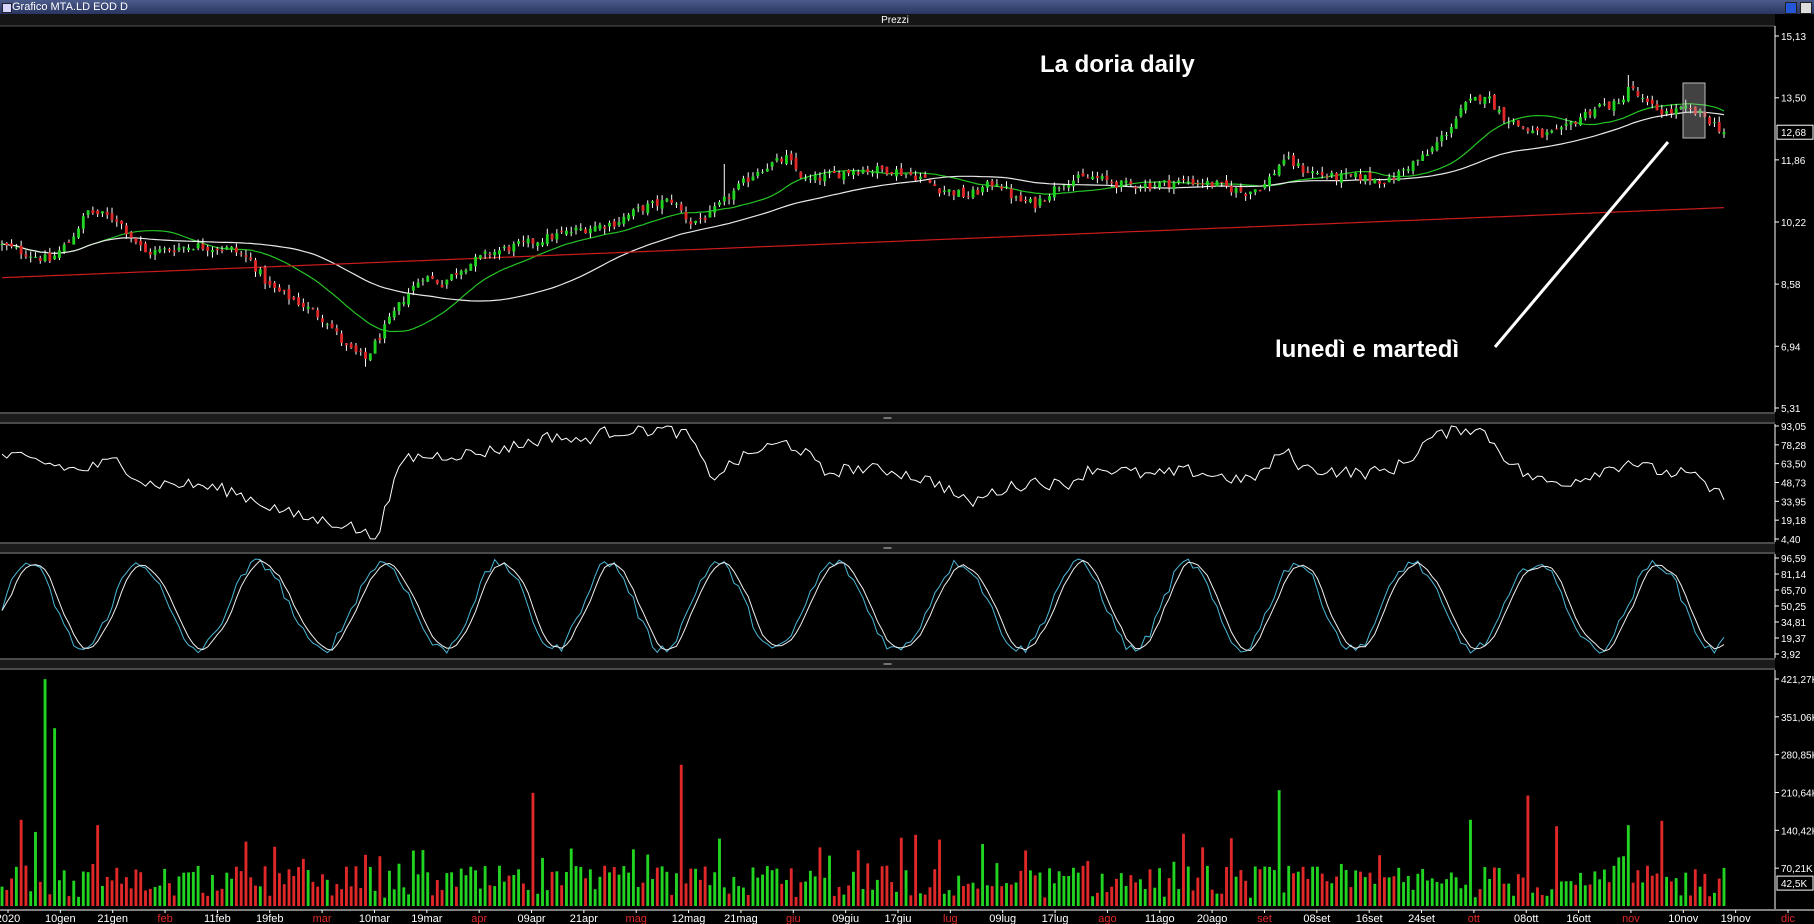 This screenshot has height=924, width=1814. Describe the element at coordinates (531, 918) in the screenshot. I see `x-tick-label: 09apr` at that location.